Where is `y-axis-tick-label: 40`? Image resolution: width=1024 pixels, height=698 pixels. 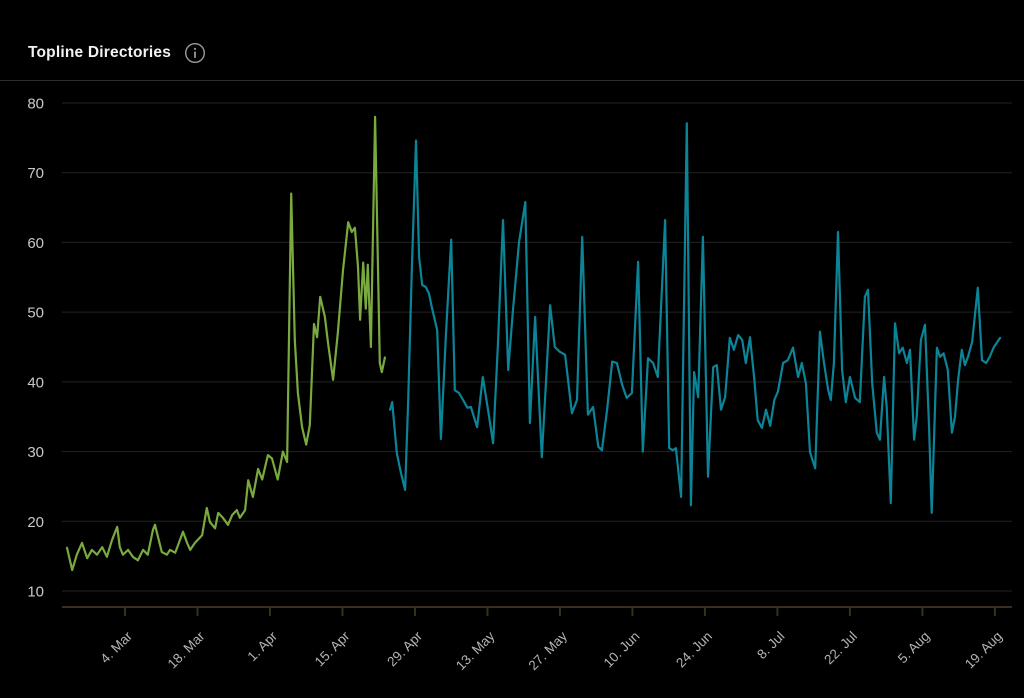 y-axis-tick-label: 40 is located at coordinates (35, 382).